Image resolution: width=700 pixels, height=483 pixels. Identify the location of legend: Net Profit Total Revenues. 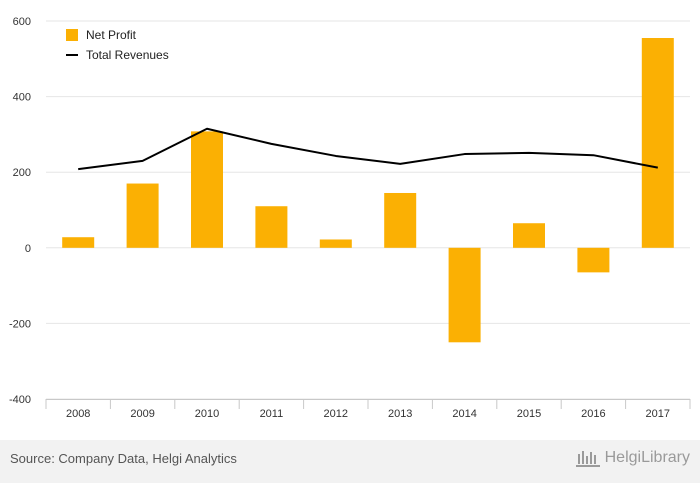
(117, 45).